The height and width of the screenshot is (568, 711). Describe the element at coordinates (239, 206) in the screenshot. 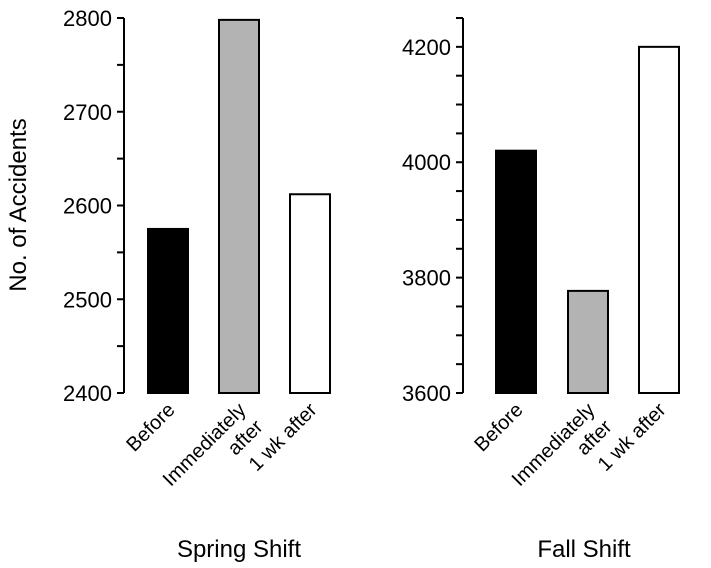

I see `spring-bar-immediately-after` at that location.